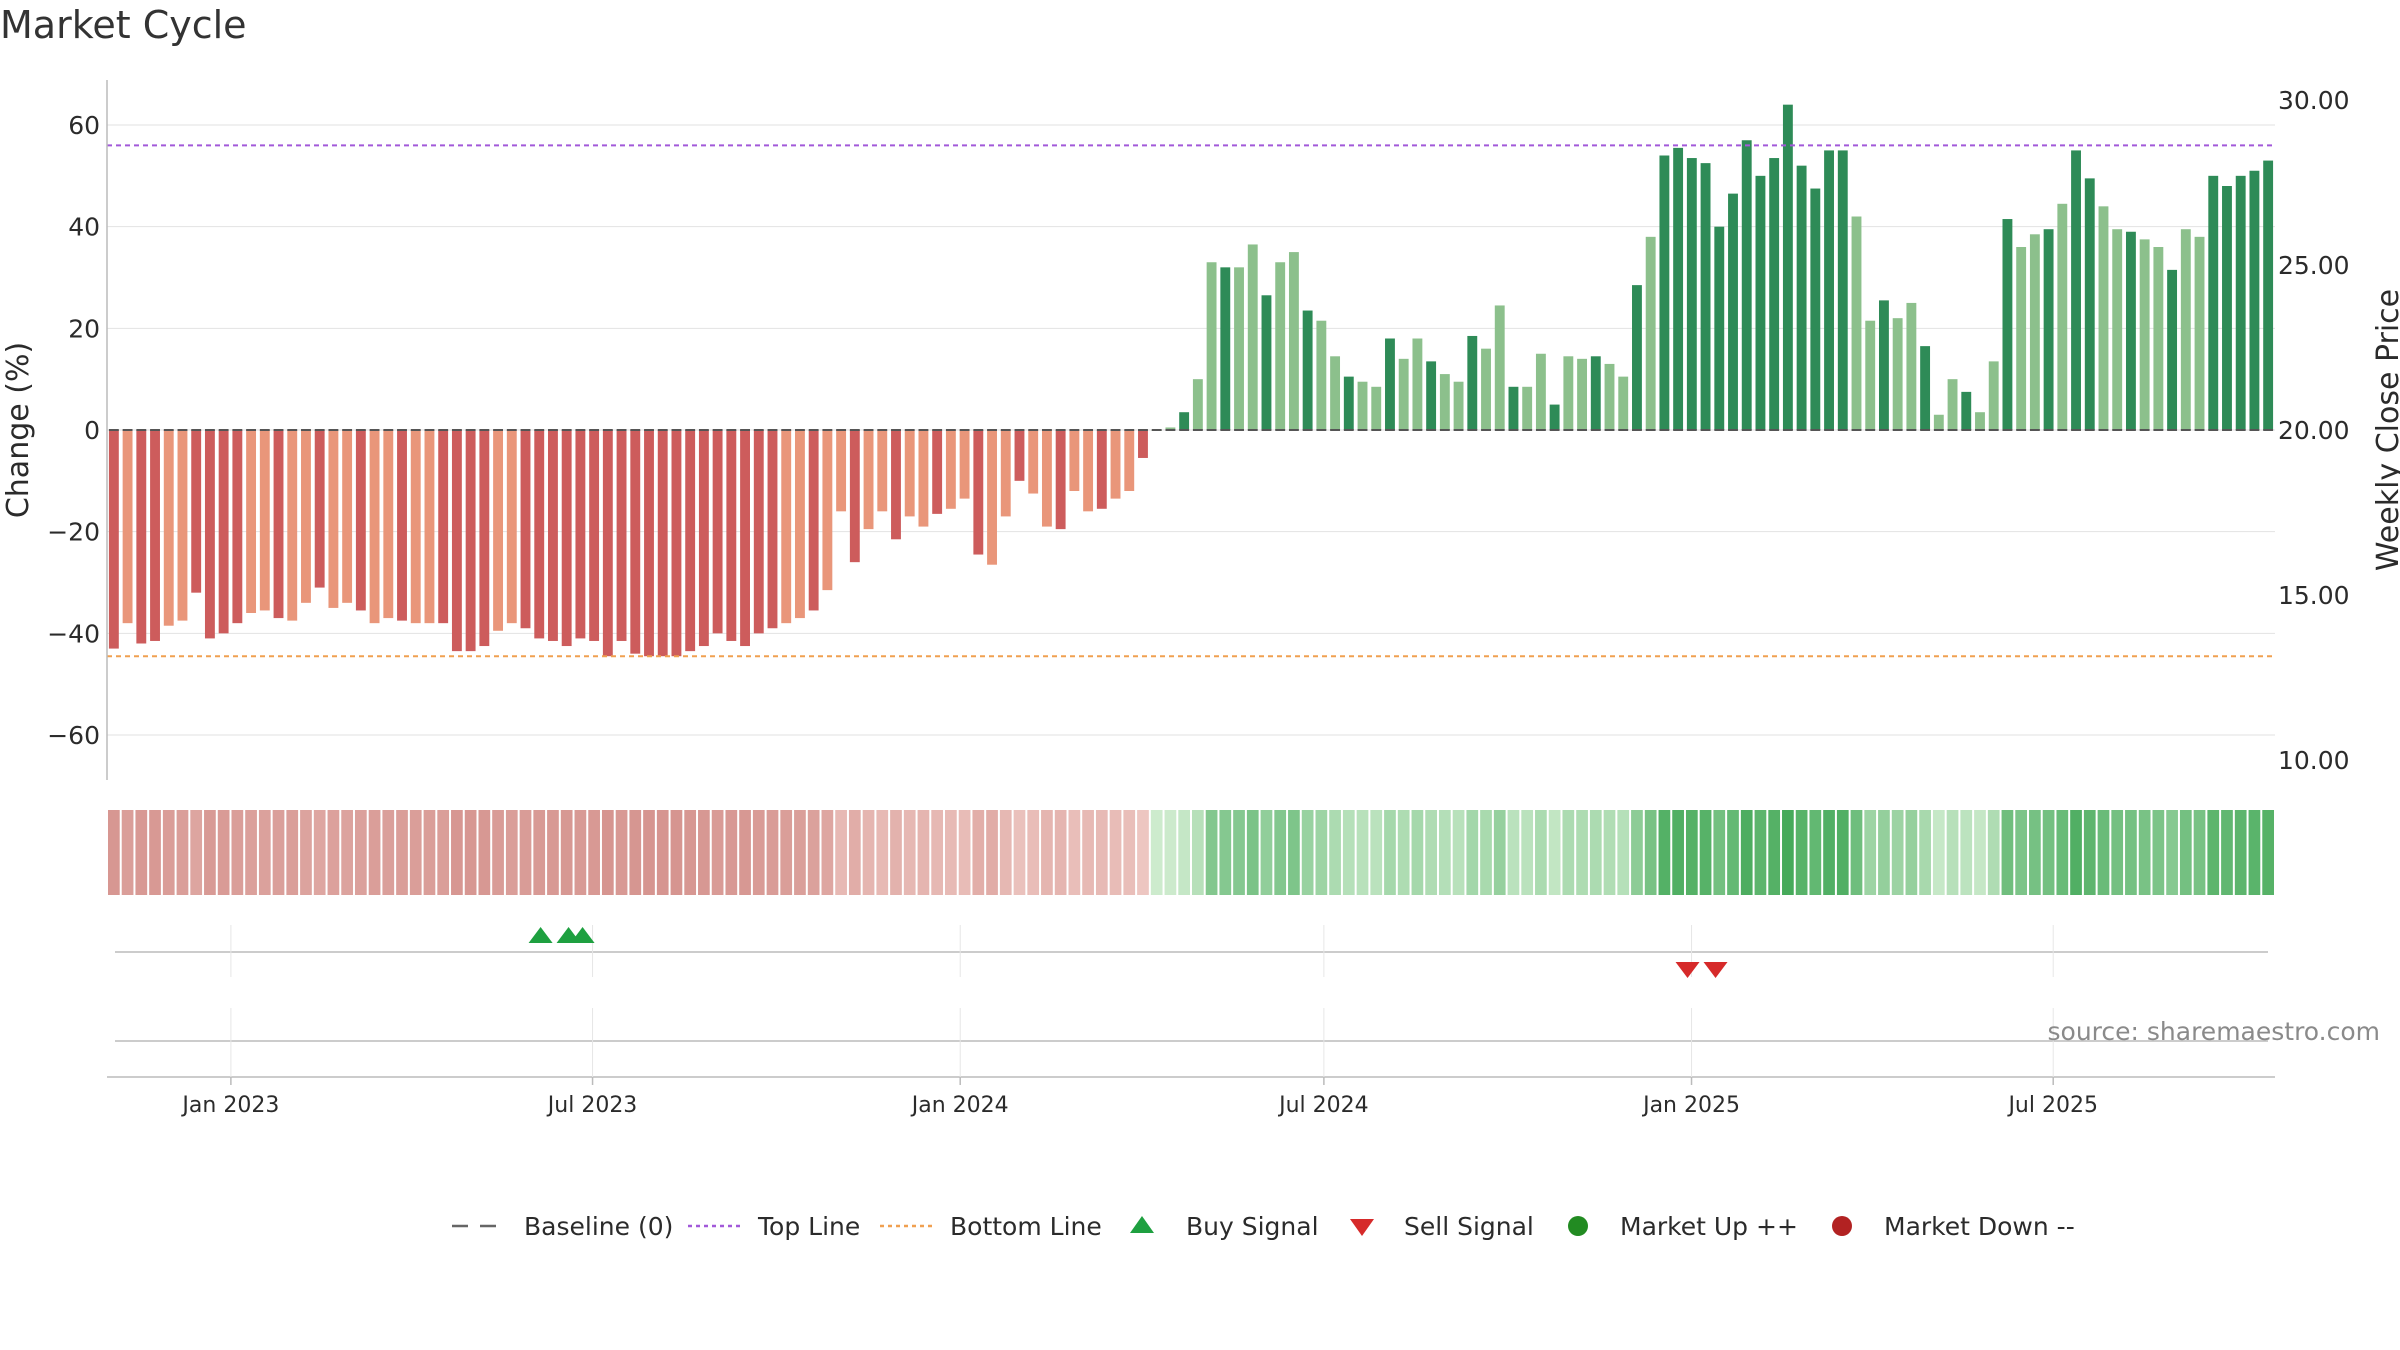  What do you see at coordinates (123, 25) in the screenshot?
I see `chart-title: Market Cycle` at bounding box center [123, 25].